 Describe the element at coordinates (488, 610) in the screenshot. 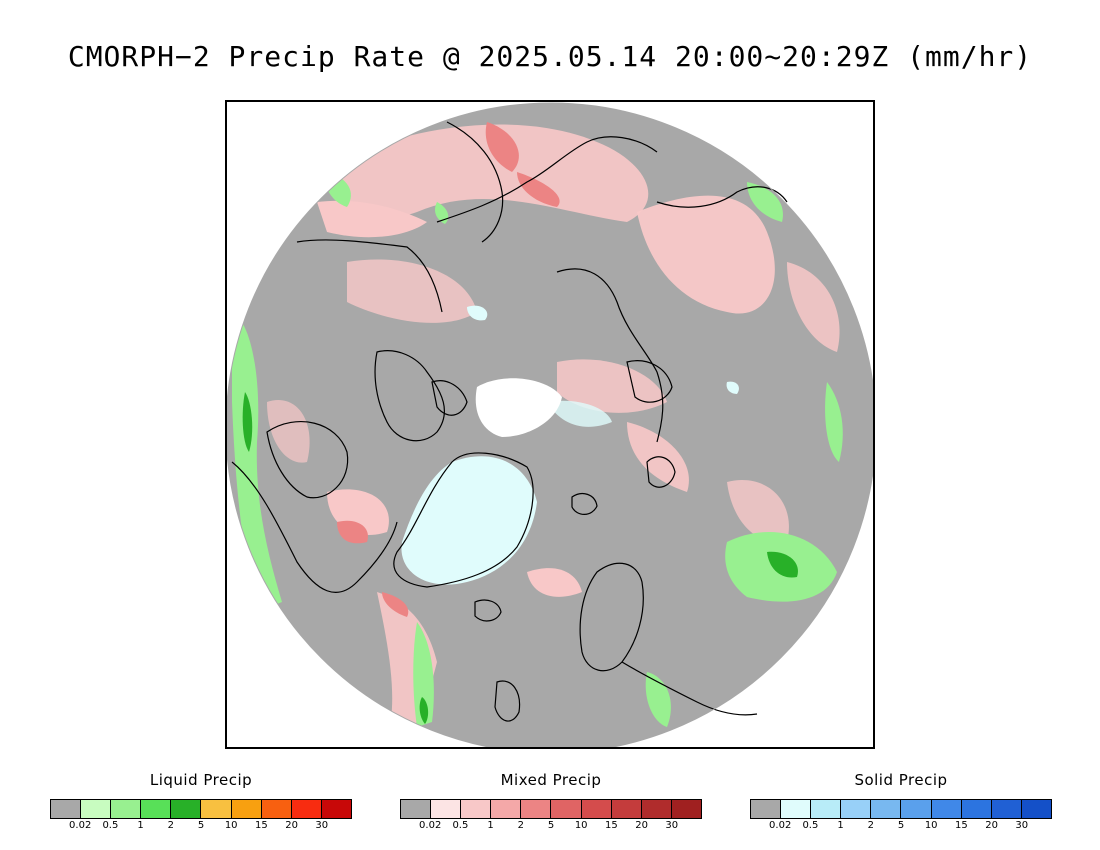

I see `iceland-coastline` at that location.